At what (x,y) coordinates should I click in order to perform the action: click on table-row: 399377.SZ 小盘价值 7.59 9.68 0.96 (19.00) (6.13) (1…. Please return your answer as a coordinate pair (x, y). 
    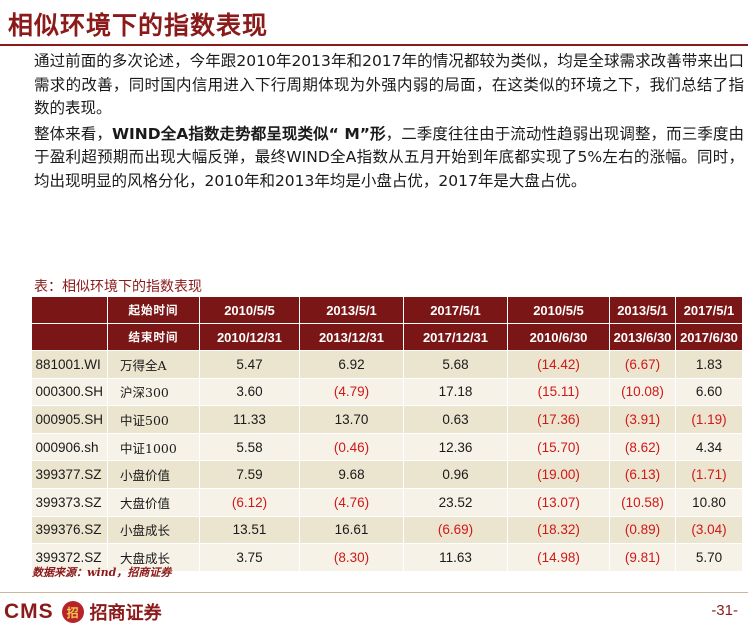
    Looking at the image, I should click on (387, 474).